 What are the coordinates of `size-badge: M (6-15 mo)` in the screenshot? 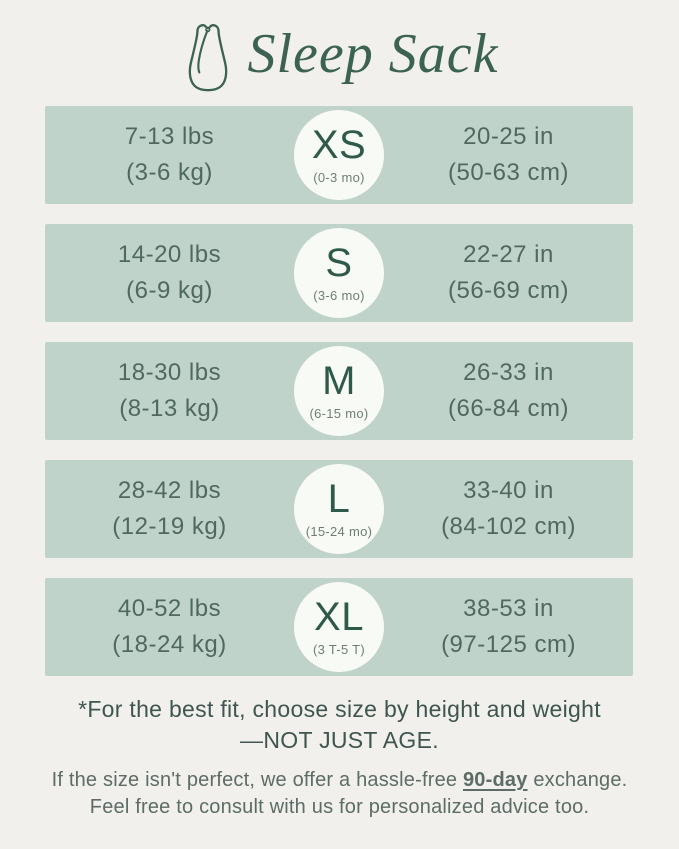 It's located at (339, 391).